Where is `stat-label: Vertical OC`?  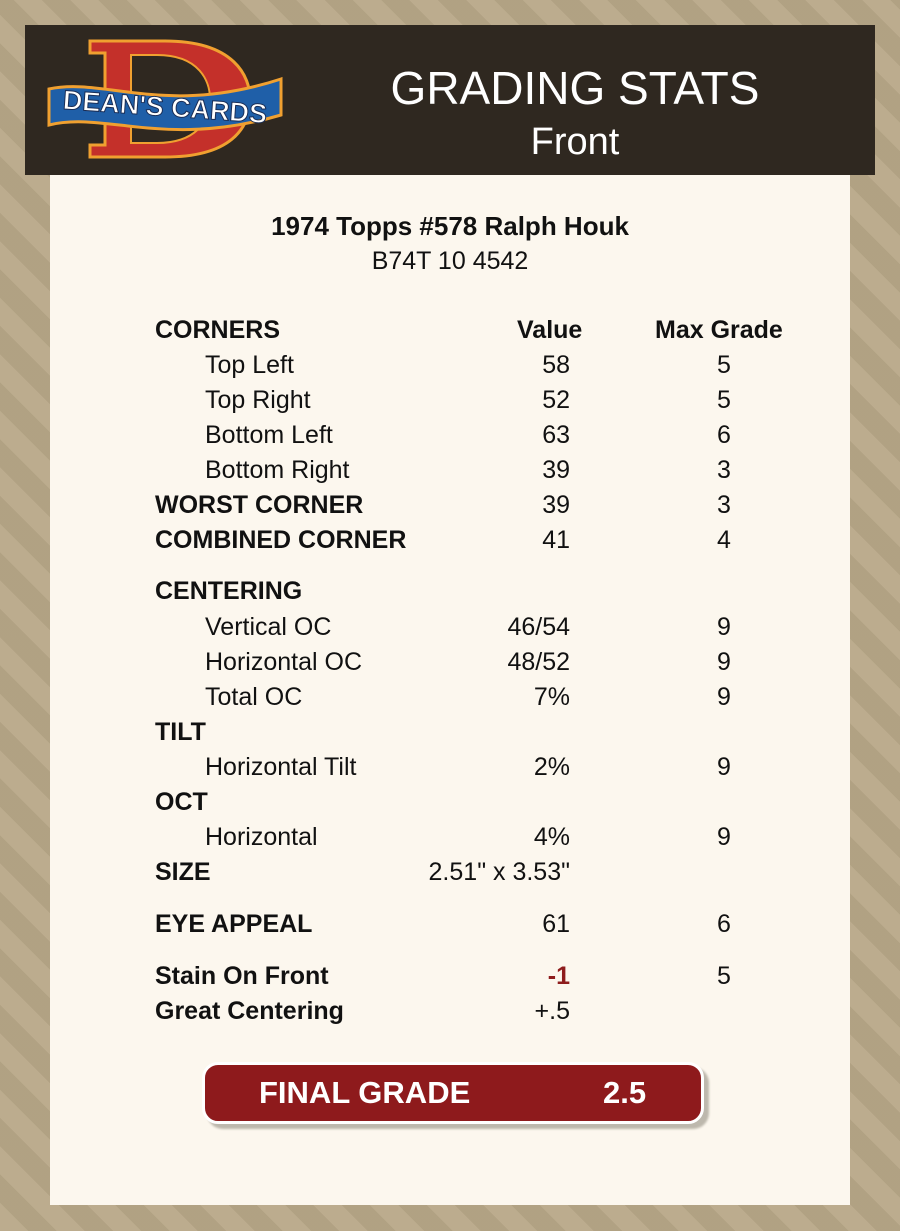 stat-label: Vertical OC is located at coordinates (268, 627).